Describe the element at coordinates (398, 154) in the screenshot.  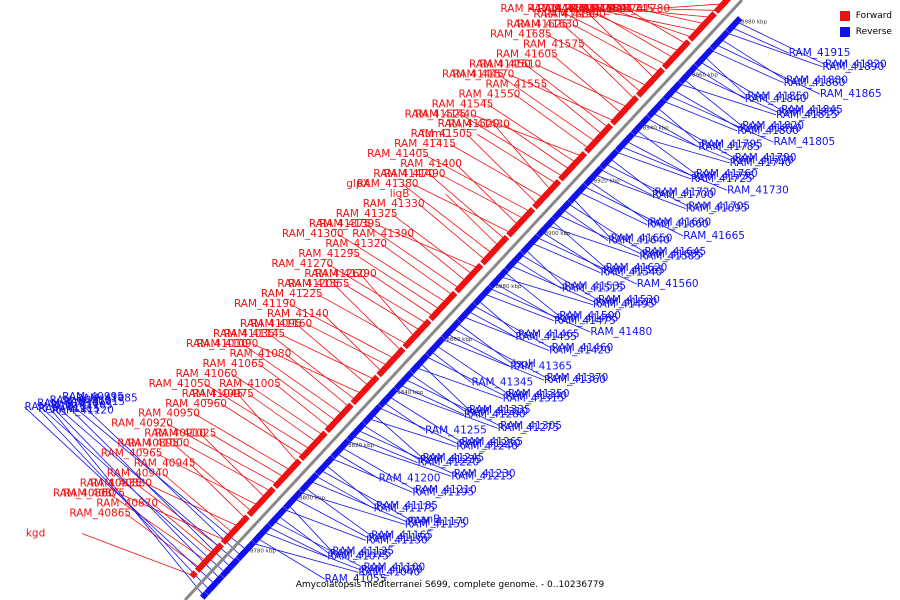
I see `forward-gene-label: RAM_41405` at that location.